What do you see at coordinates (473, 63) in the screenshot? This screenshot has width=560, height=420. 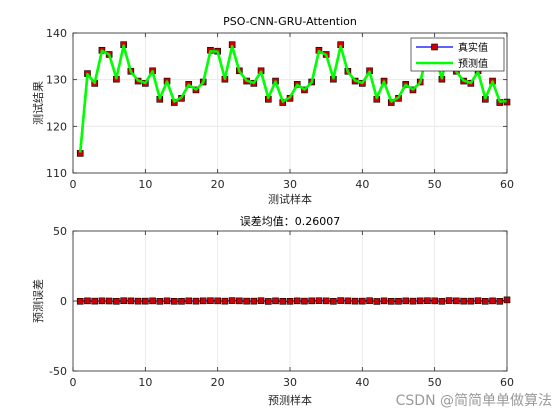 I see `legend-label-pred: 预测值` at bounding box center [473, 63].